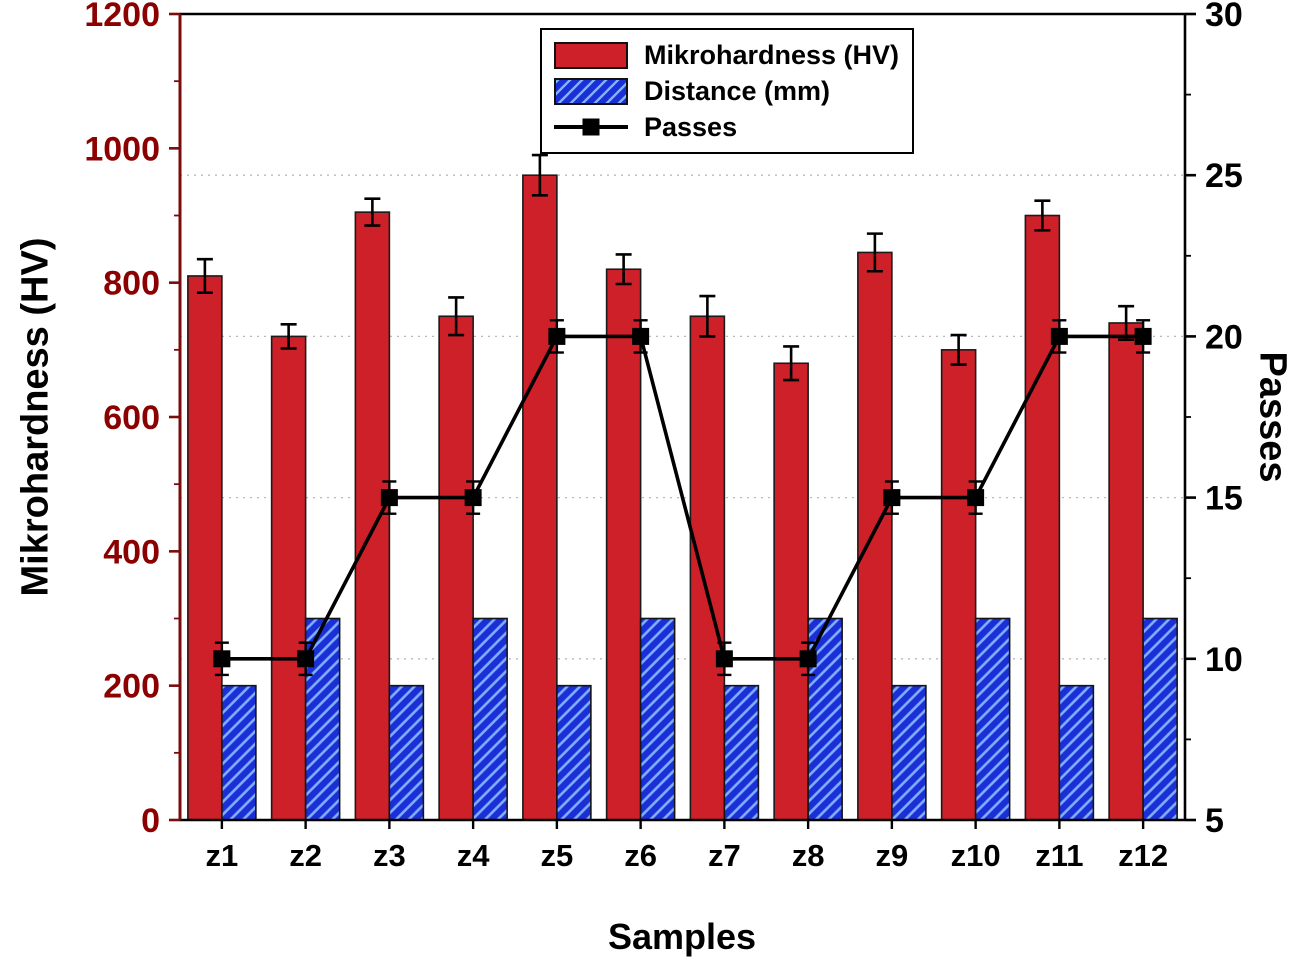 The height and width of the screenshot is (969, 1300). Describe the element at coordinates (456, 568) in the screenshot. I see `bar-mikrohardness-z4` at that location.